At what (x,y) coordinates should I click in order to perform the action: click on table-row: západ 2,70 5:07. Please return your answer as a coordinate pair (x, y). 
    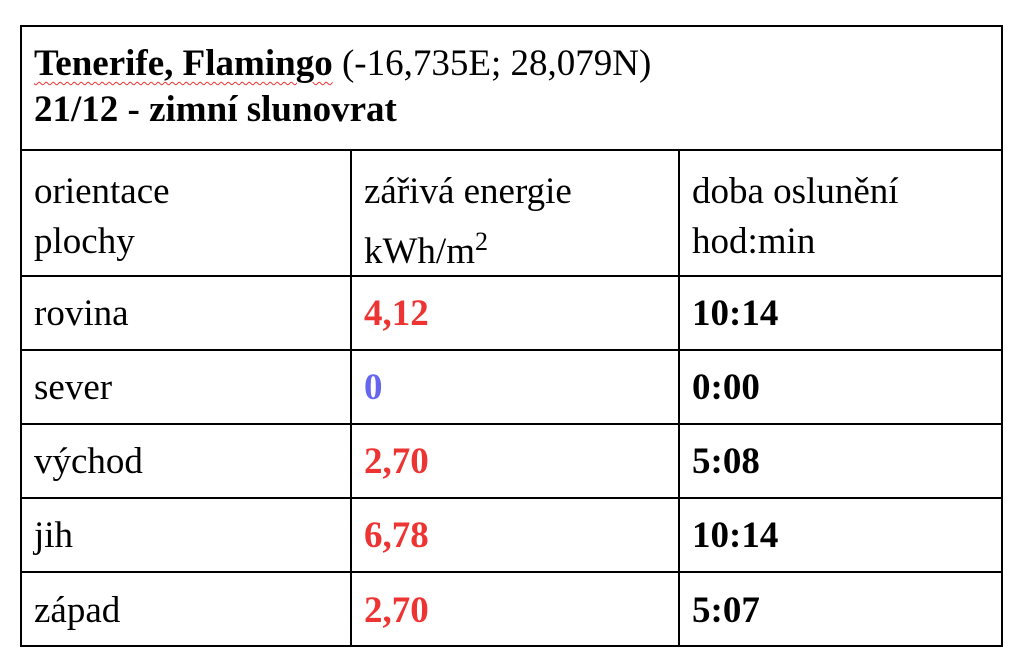
    Looking at the image, I should click on (511, 610).